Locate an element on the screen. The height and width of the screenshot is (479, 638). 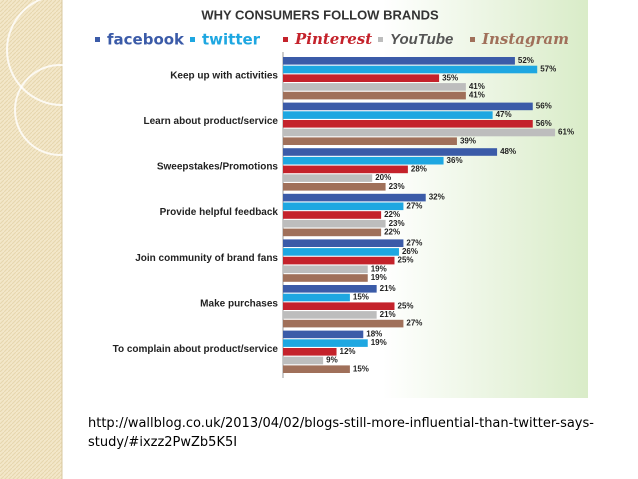
value-label: 35% is located at coordinates (450, 77).